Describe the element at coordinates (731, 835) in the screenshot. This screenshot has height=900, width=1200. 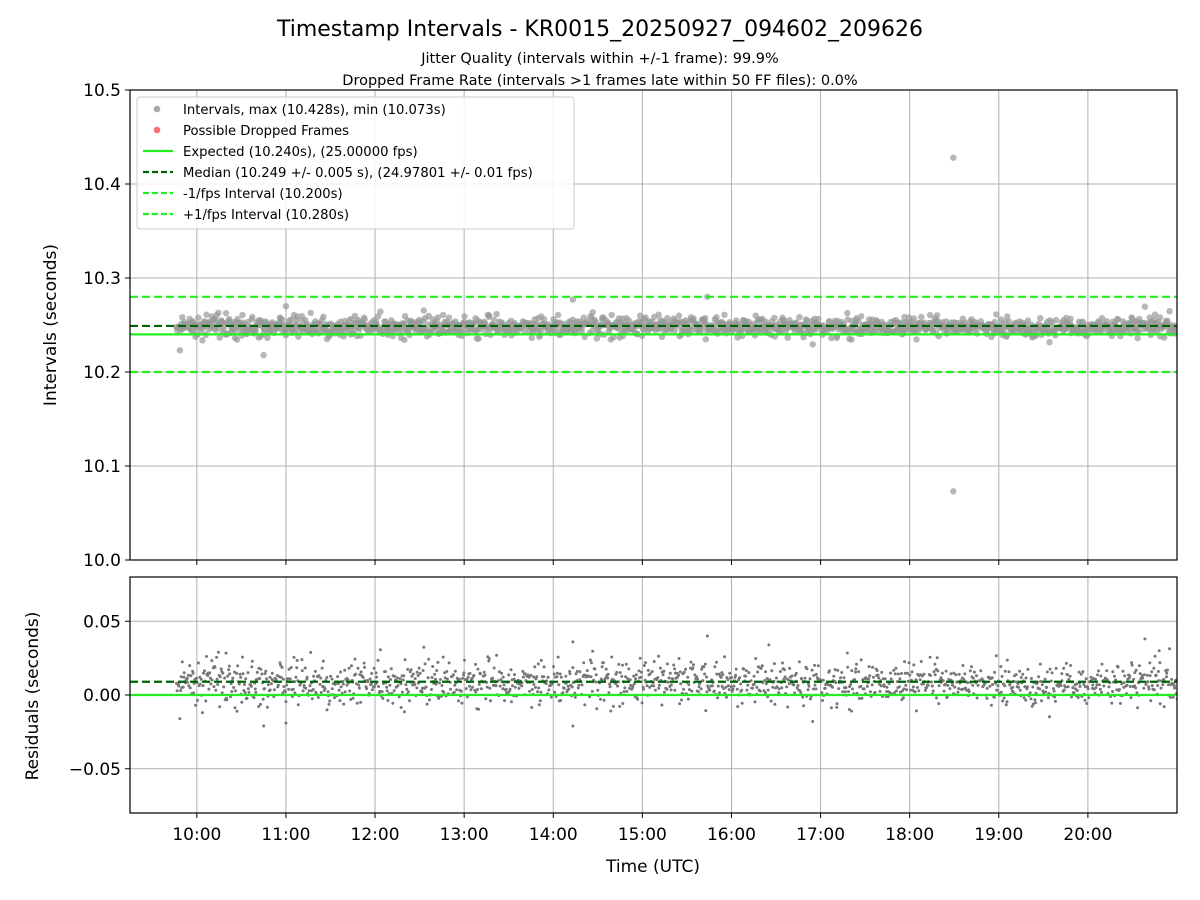
I see `x-tick-label: 16:00` at that location.